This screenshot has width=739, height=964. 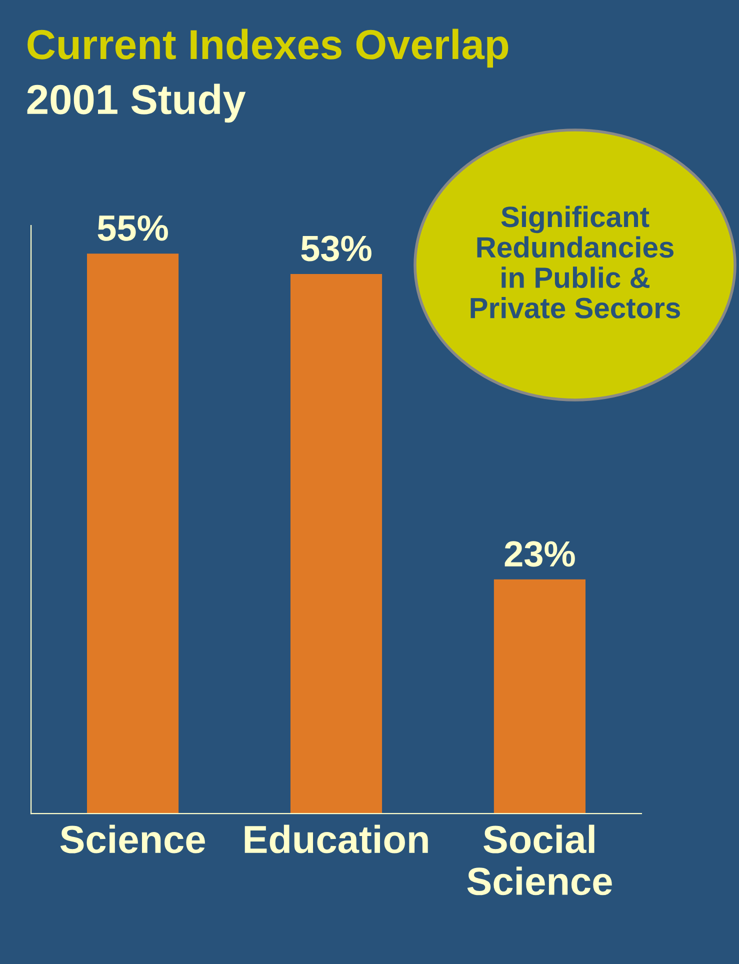 I want to click on data-label: 23%, so click(x=539, y=554).